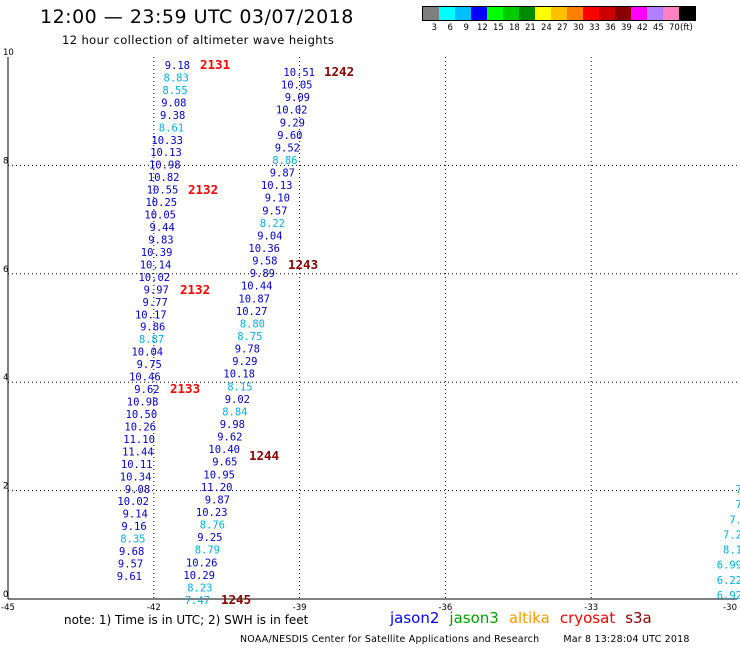  What do you see at coordinates (164, 178) in the screenshot?
I see `wave-height-readout: 10.82` at bounding box center [164, 178].